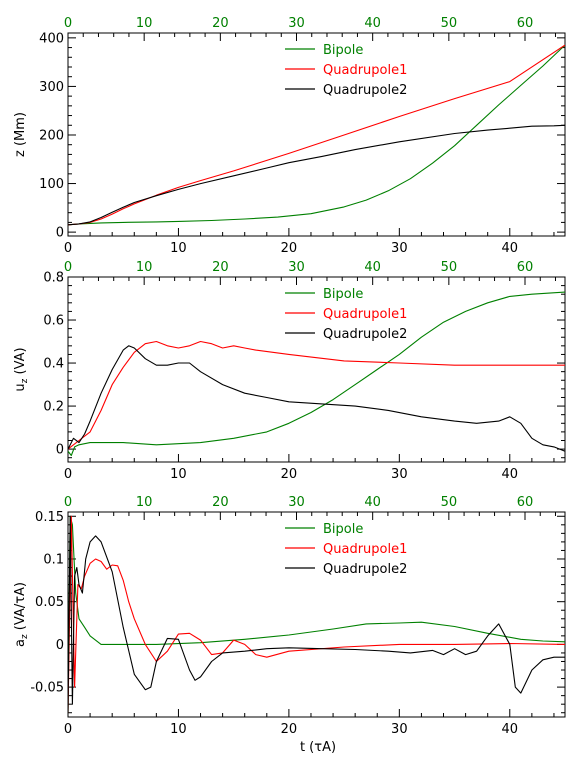 This screenshot has width=581, height=763. I want to click on y-tick-label: 0.4, so click(53, 364).